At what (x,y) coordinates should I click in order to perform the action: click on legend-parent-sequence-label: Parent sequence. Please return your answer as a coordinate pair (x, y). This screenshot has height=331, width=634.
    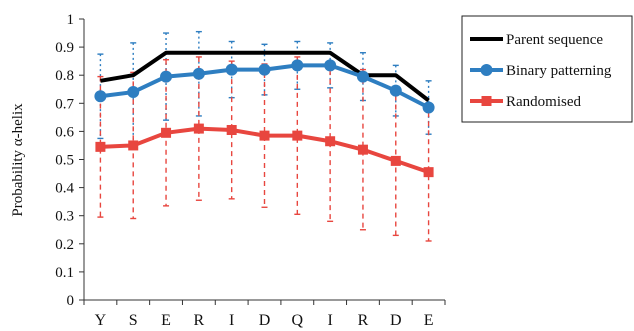
    Looking at the image, I should click on (554, 40).